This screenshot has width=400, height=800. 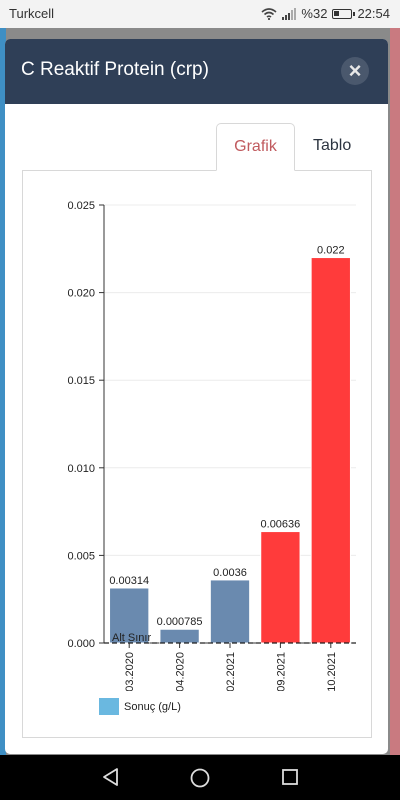 What do you see at coordinates (81, 294) in the screenshot?
I see `y-tick-label: 0.020` at bounding box center [81, 294].